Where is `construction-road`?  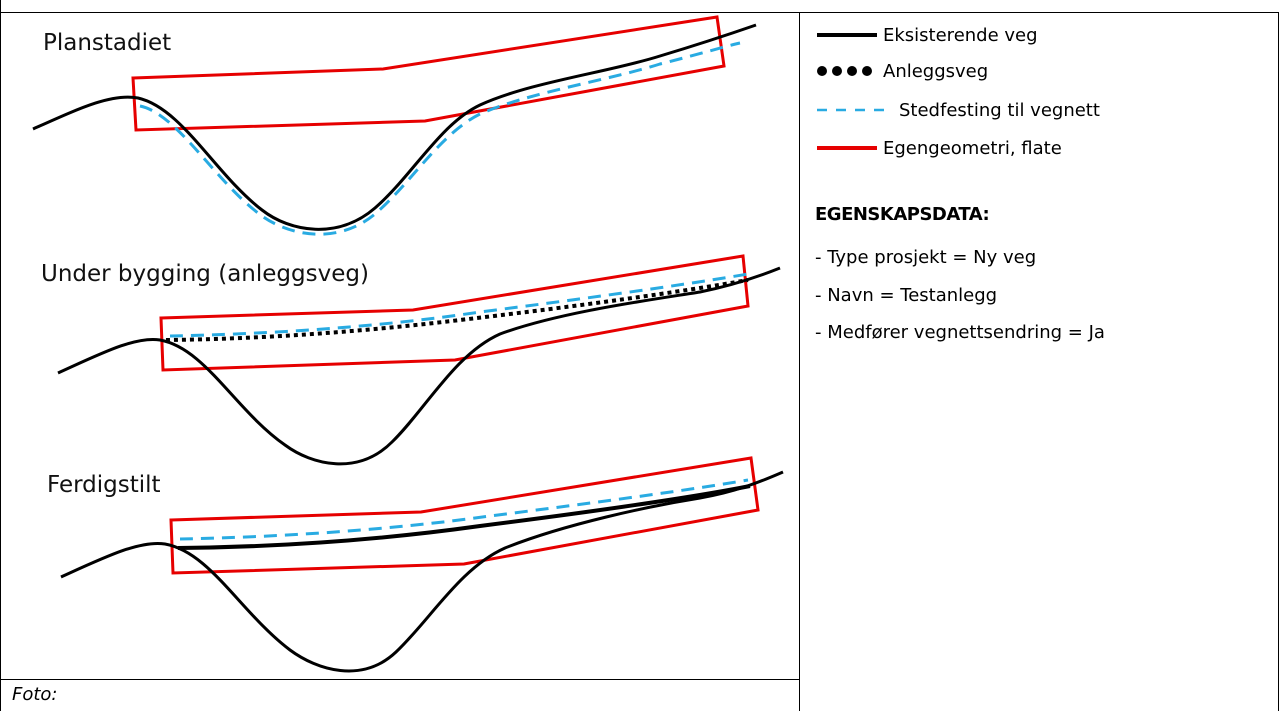 construction-road is located at coordinates (457, 310).